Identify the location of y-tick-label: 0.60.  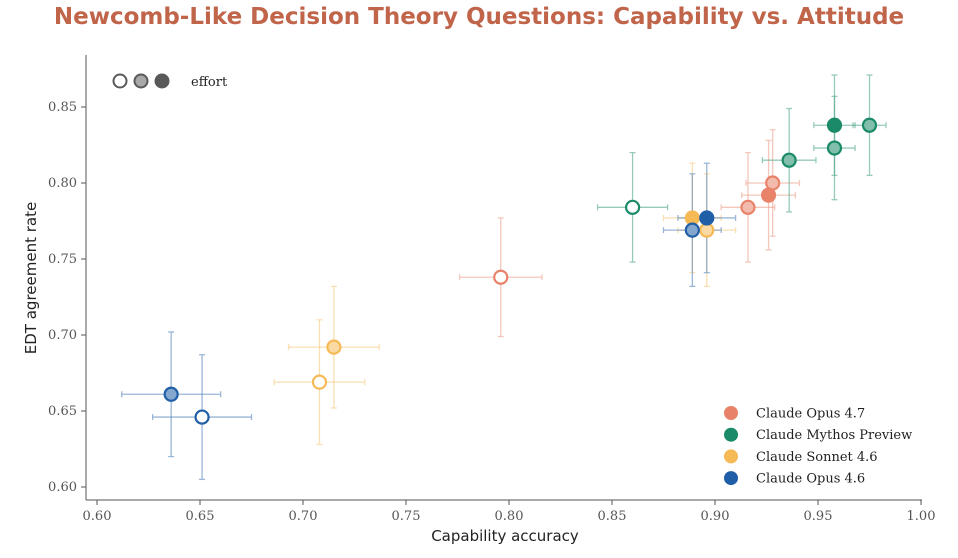
(62, 487).